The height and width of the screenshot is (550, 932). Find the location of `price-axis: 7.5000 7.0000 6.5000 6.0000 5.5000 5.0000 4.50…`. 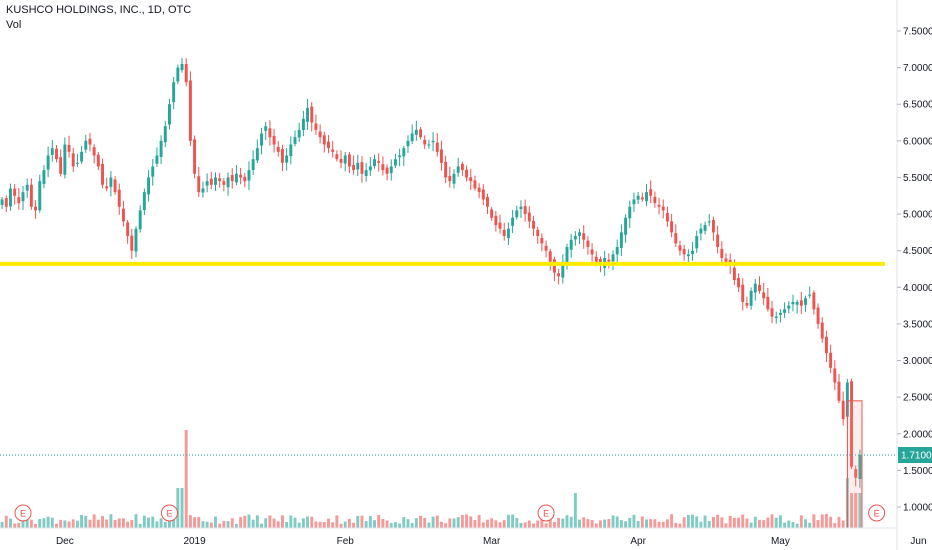

price-axis: 7.5000 7.0000 6.5000 6.0000 5.5000 5.0000 4.50… is located at coordinates (914, 270).